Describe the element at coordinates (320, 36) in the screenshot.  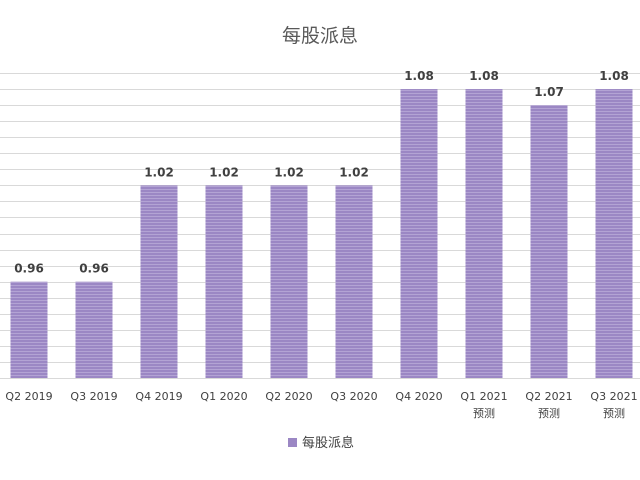
I see `chart-title: 每股派息` at that location.